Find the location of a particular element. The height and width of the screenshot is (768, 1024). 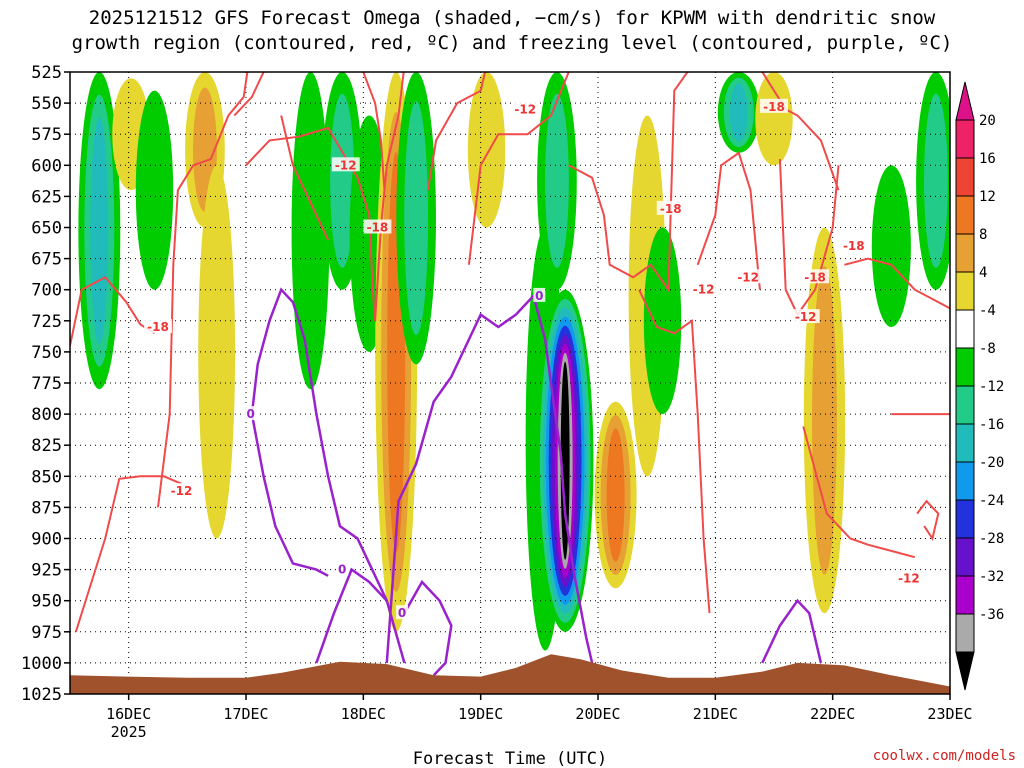

x-tick-label-18DEC: 18DEC is located at coordinates (363, 714).